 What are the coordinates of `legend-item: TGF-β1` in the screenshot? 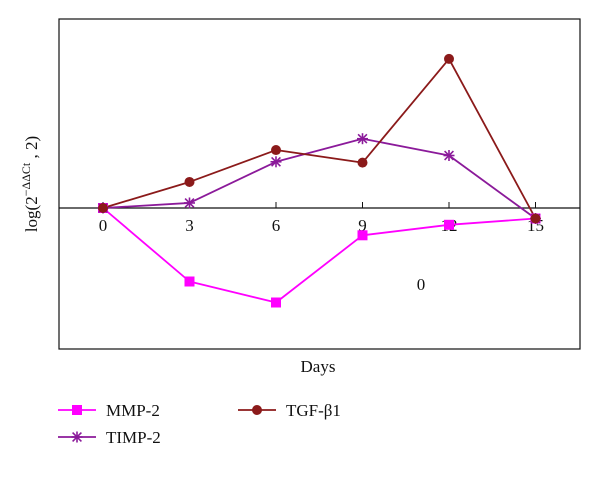 It's located at (289, 410).